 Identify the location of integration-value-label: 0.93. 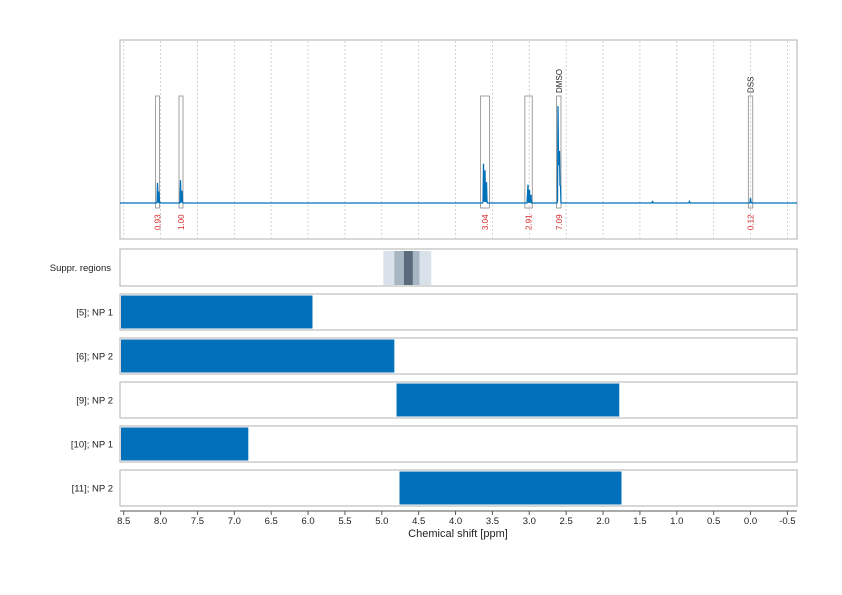
(157, 222).